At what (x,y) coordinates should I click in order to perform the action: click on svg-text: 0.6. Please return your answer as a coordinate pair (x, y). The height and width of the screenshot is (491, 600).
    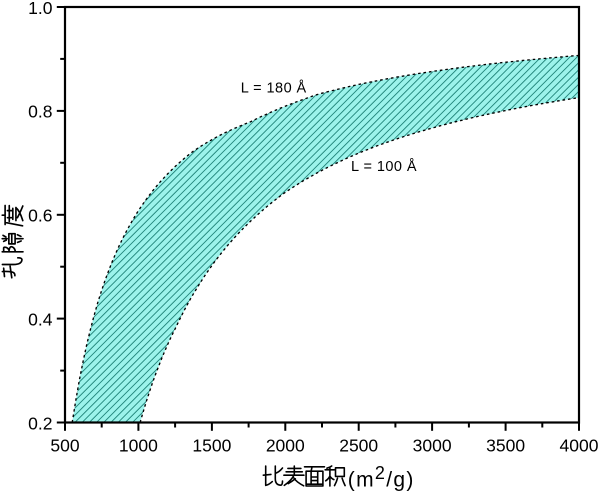
    Looking at the image, I should click on (40, 216).